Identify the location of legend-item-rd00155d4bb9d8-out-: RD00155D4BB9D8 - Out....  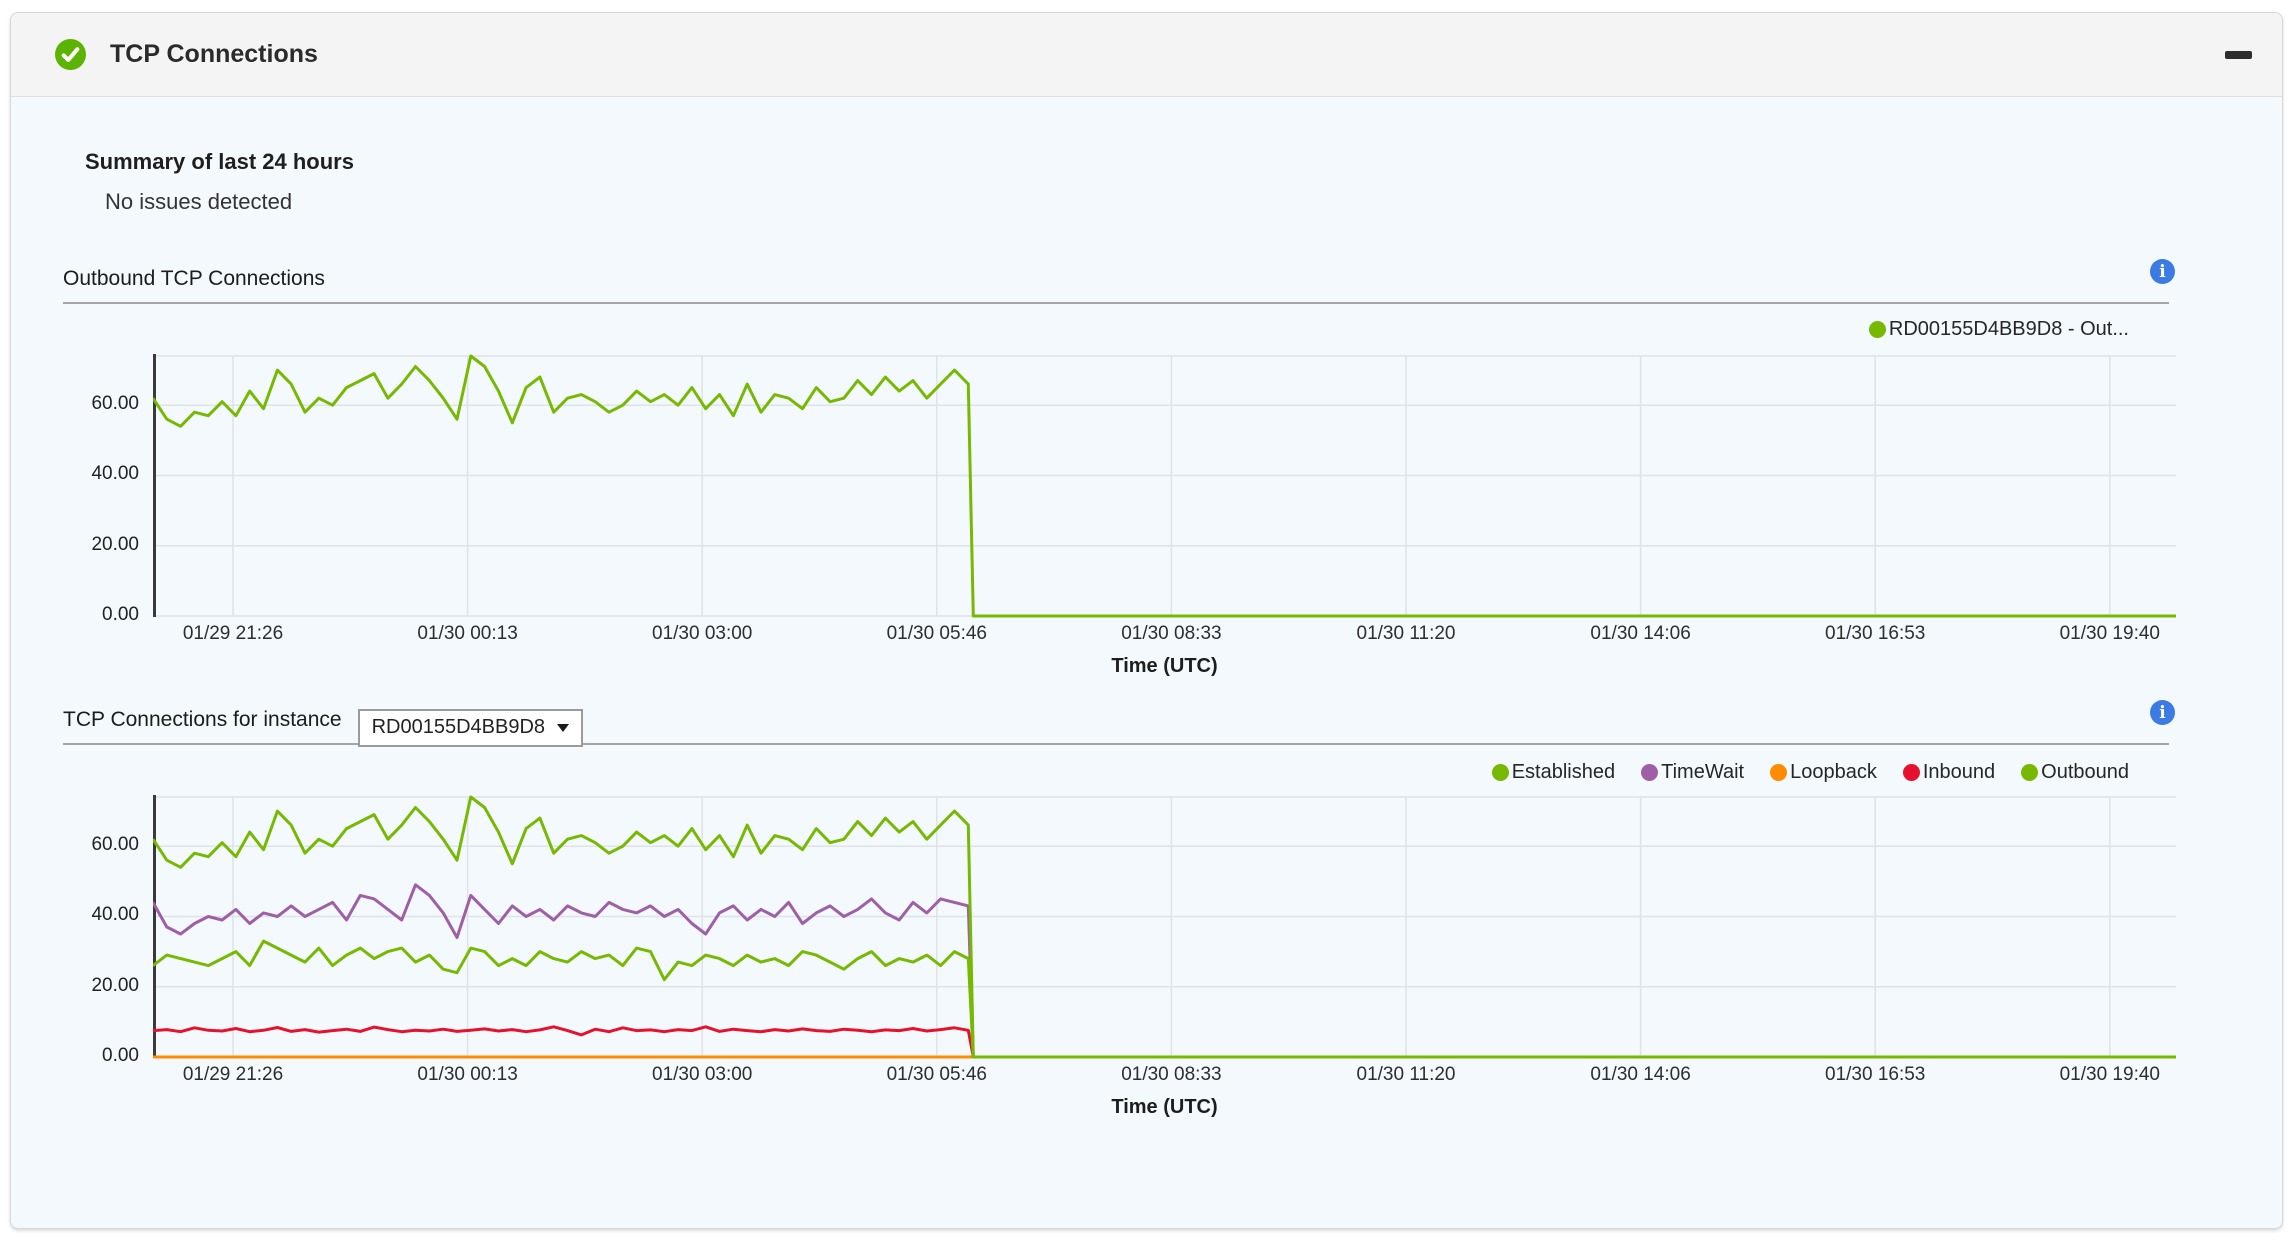
(1998, 329).